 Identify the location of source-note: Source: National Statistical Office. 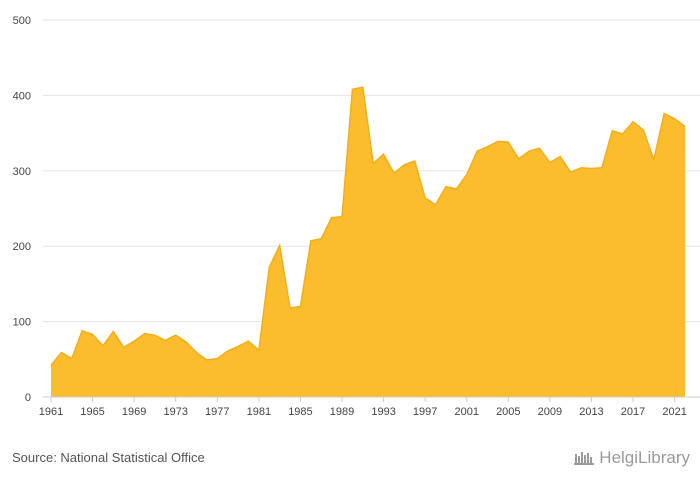
(108, 457).